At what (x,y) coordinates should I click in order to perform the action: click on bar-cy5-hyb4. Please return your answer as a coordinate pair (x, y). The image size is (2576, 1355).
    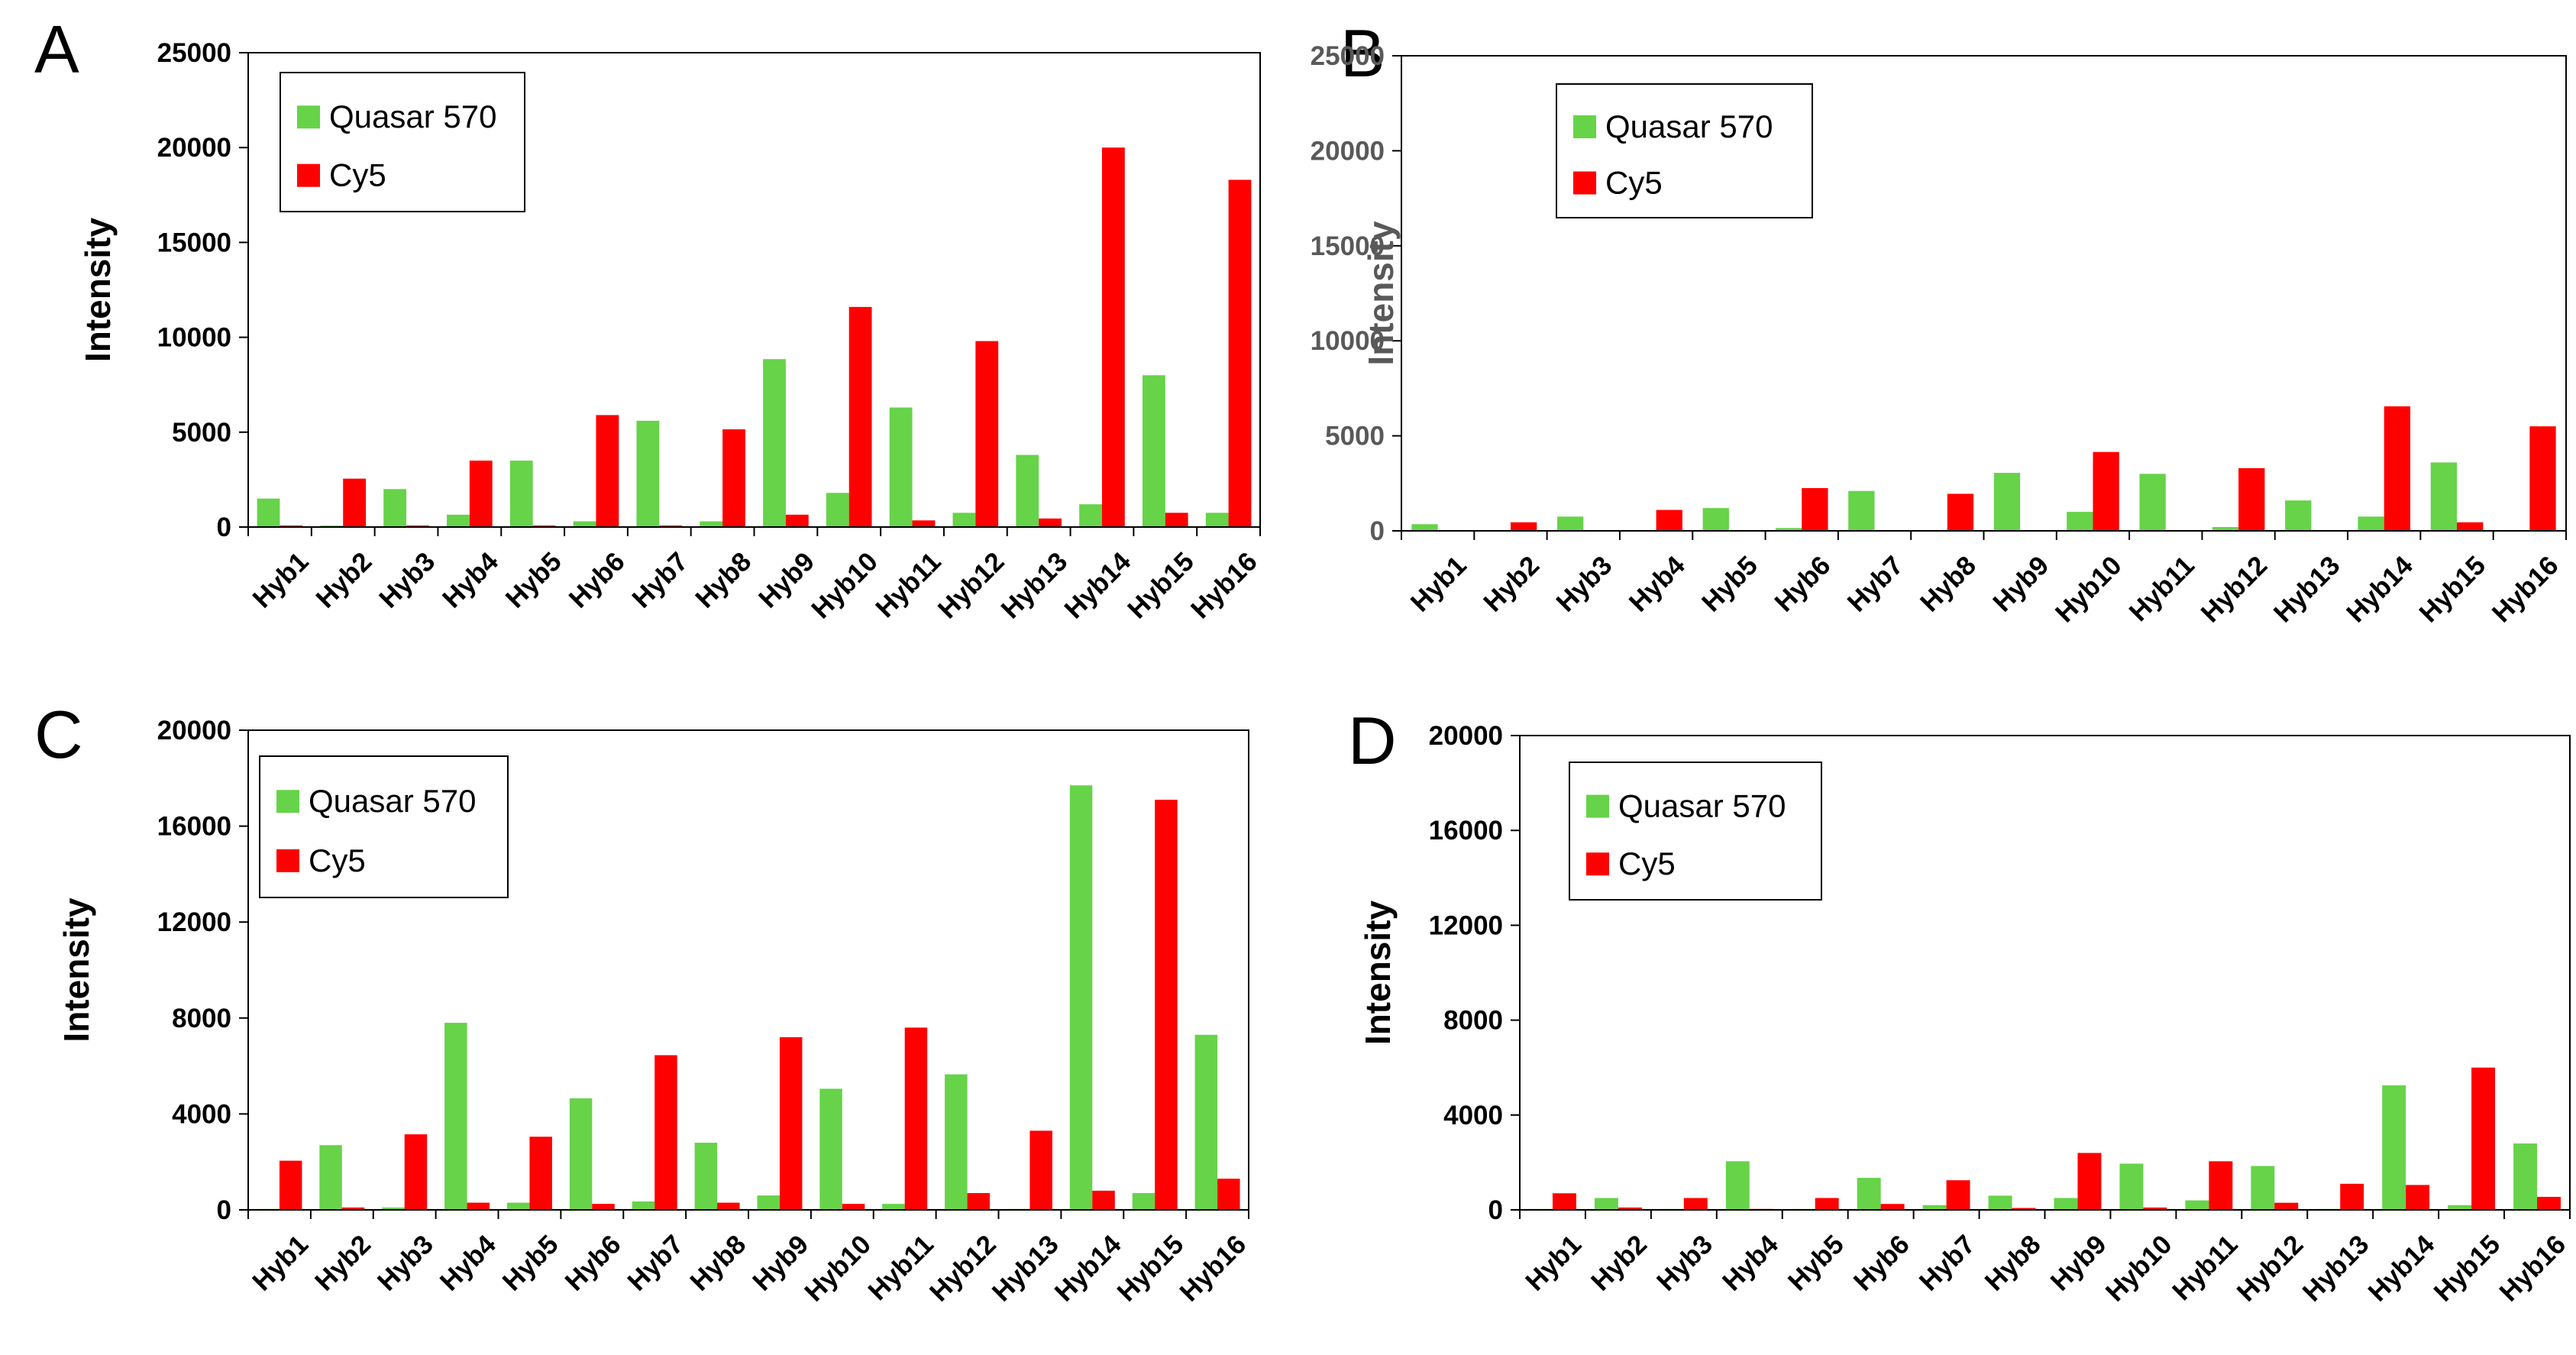
    Looking at the image, I should click on (481, 494).